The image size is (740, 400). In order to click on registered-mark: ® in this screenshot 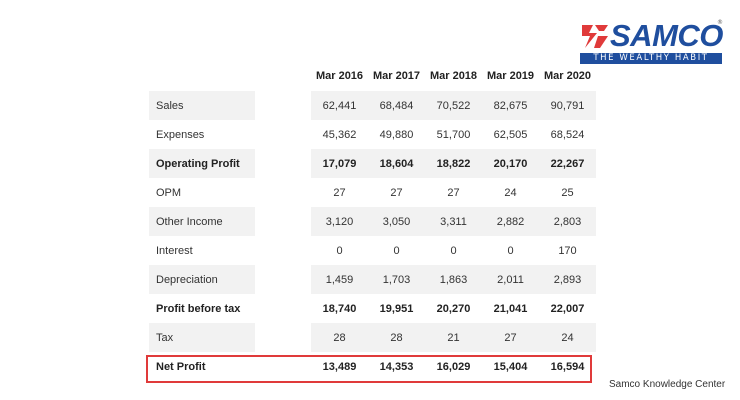, I will do `click(720, 22)`.